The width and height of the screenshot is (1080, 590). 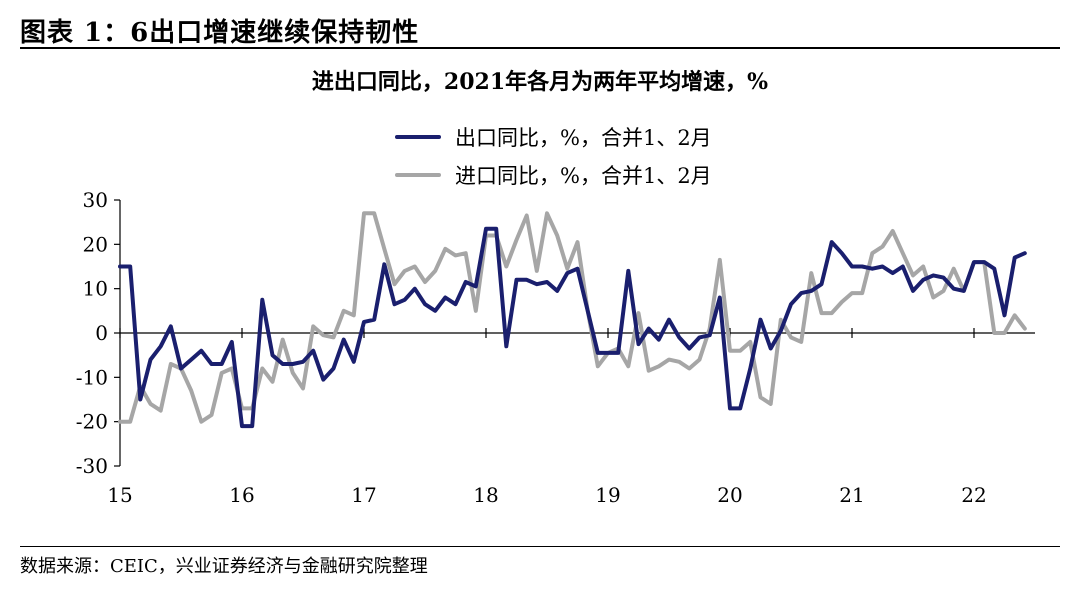 I want to click on title-rule, so click(x=540, y=48).